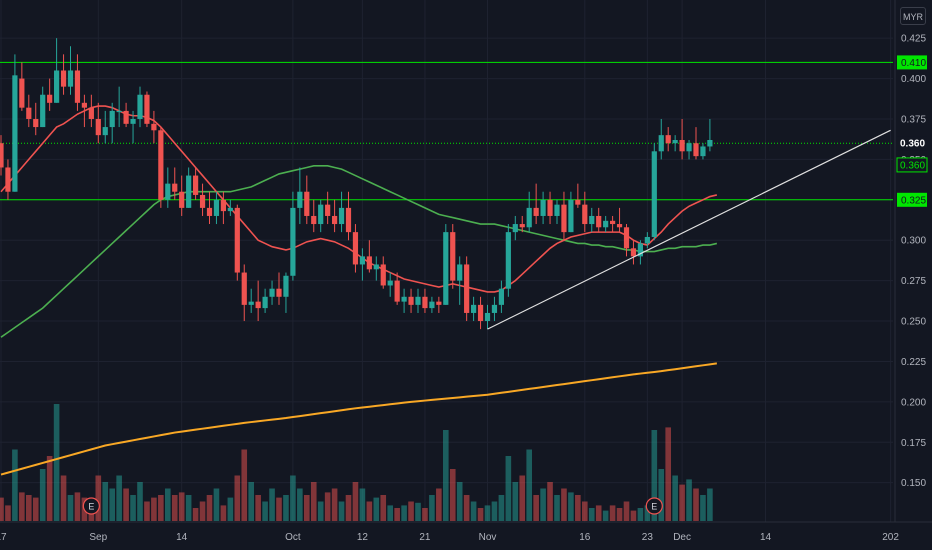 This screenshot has width=932, height=550. What do you see at coordinates (913, 16) in the screenshot?
I see `currency-label: MYR` at bounding box center [913, 16].